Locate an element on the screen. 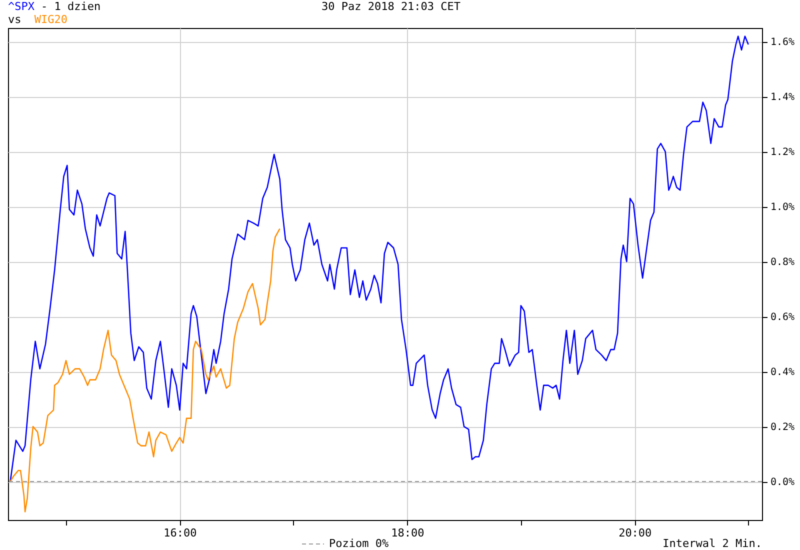  text: 30 Paz 2018 21:03 CET is located at coordinates (391, 6).